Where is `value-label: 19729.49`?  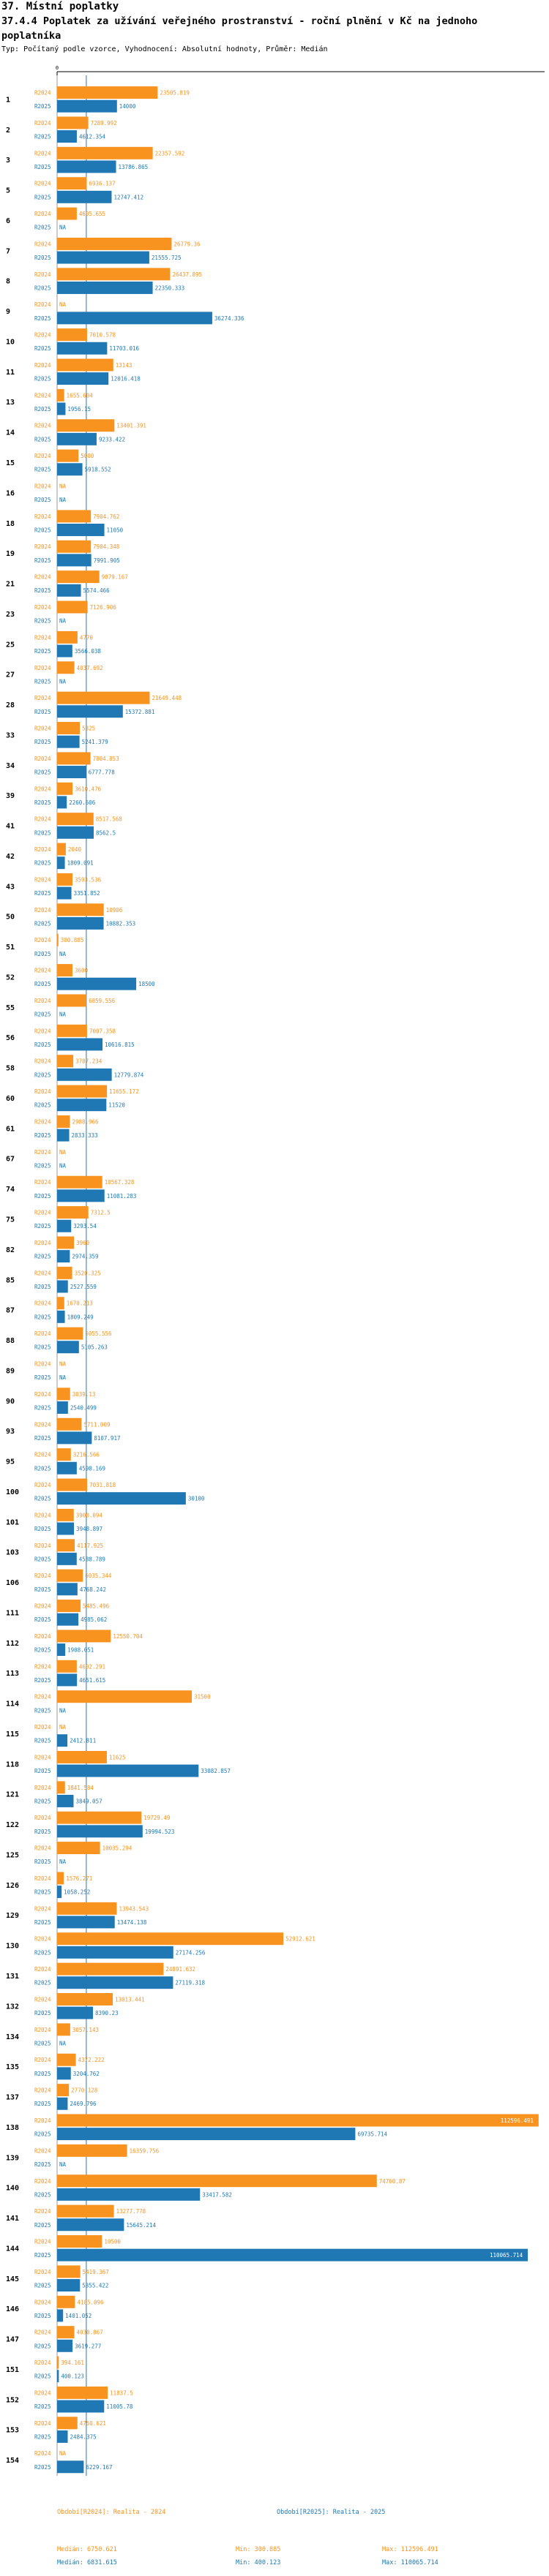 value-label: 19729.49 is located at coordinates (156, 1818).